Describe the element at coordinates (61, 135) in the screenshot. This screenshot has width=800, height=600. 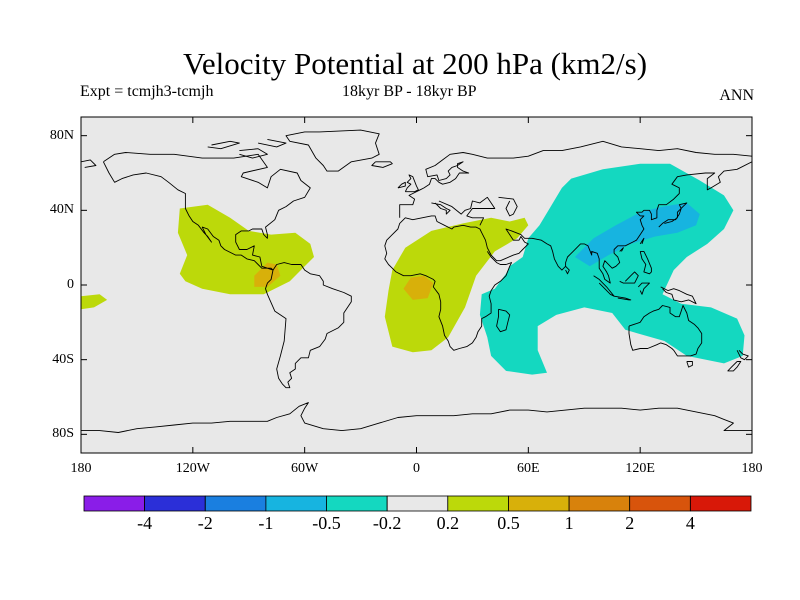
I see `y-tick-label: 80N` at that location.